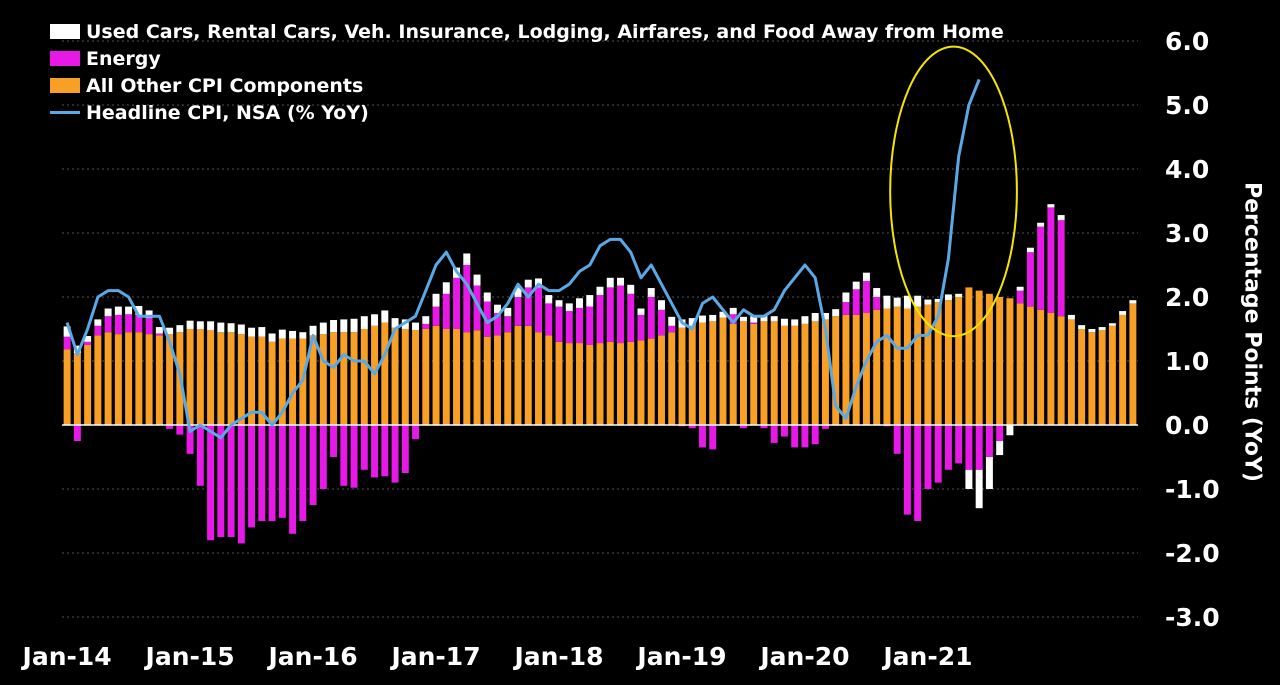 The width and height of the screenshot is (1280, 685). What do you see at coordinates (953, 191) in the screenshot?
I see `highlight-ellipse` at bounding box center [953, 191].